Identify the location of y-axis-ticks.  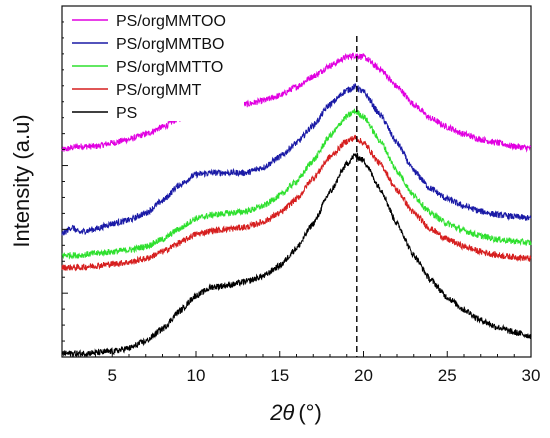
(65, 181).